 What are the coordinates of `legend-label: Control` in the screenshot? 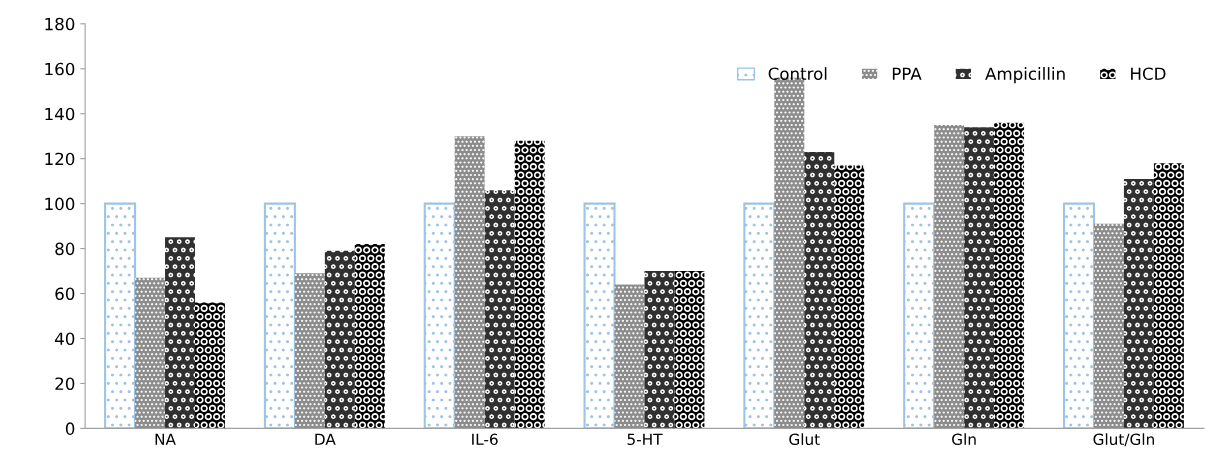 It's located at (797, 74).